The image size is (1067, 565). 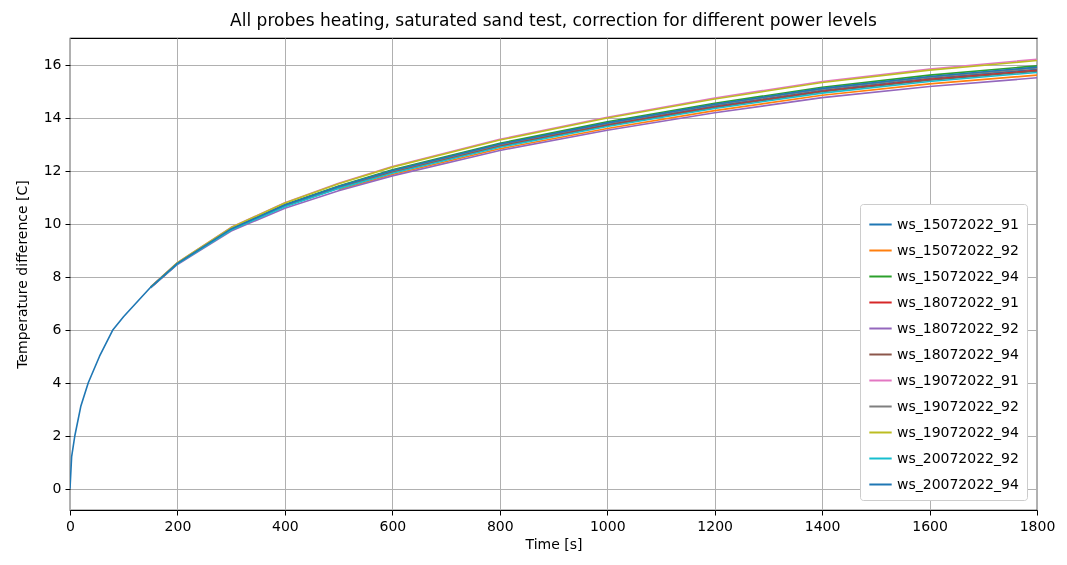 I want to click on legend-label: ws_15072022_91, so click(x=958, y=223).